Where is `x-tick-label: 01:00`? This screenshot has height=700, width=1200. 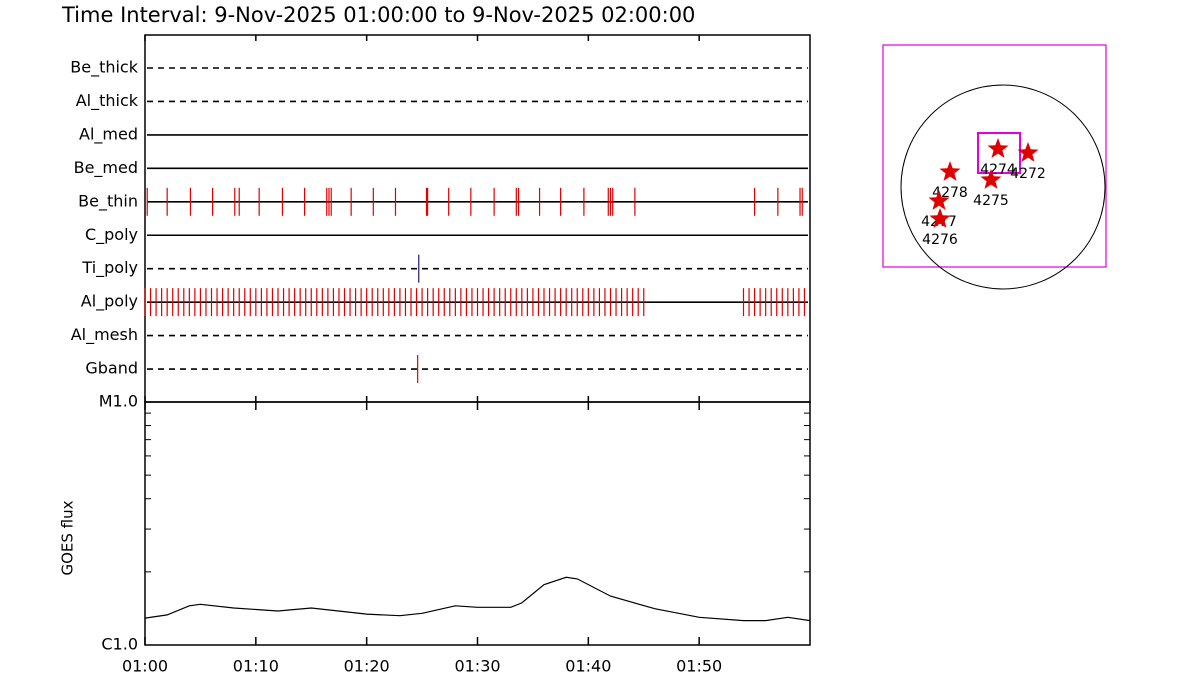
x-tick-label: 01:00 is located at coordinates (145, 666).